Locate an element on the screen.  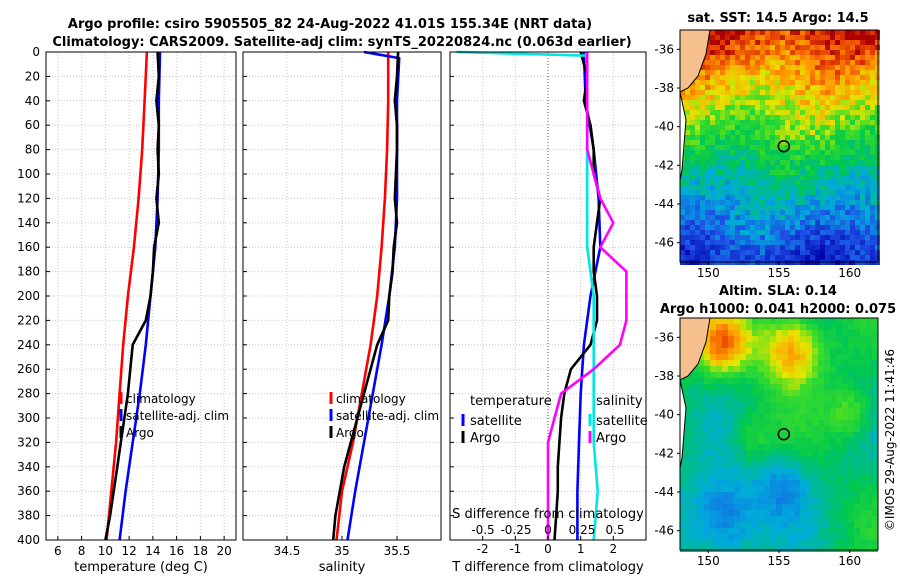
map-y-tick-label: -36 is located at coordinates (664, 337).